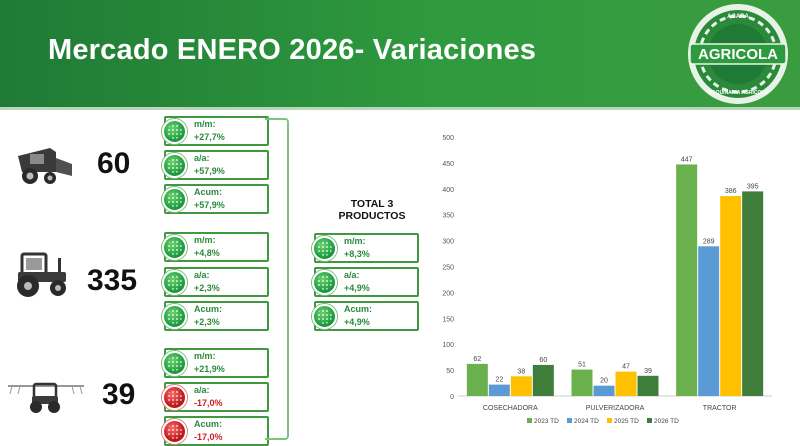 The height and width of the screenshot is (446, 800). Describe the element at coordinates (582, 365) in the screenshot. I see `data-label: 51` at that location.